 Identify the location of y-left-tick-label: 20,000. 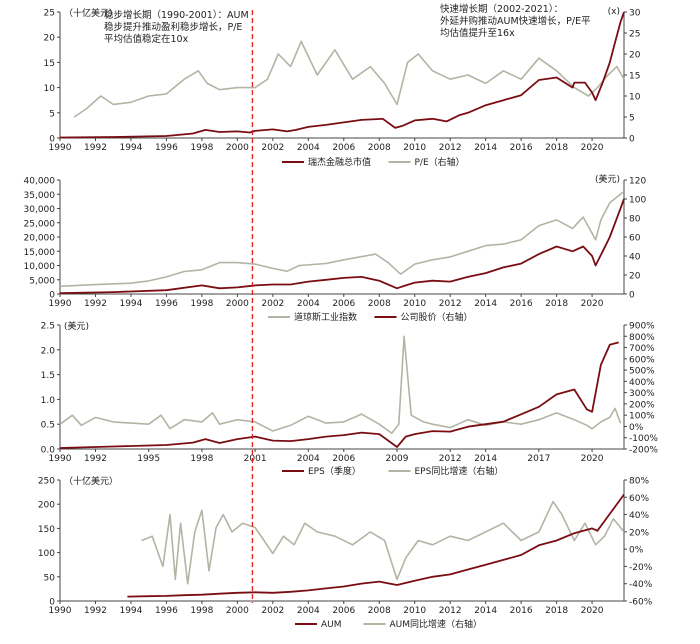
(40, 239).